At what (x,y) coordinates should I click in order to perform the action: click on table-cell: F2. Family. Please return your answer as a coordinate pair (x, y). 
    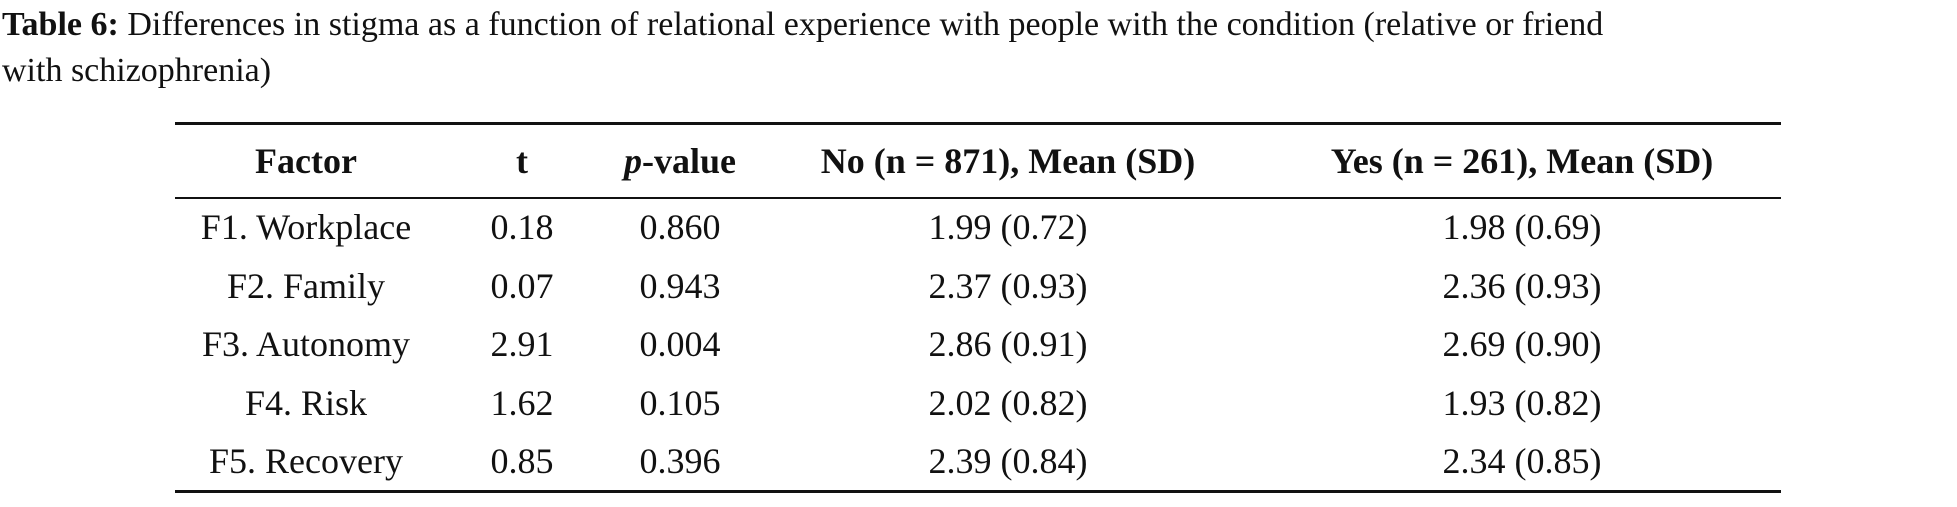
    Looking at the image, I should click on (306, 285).